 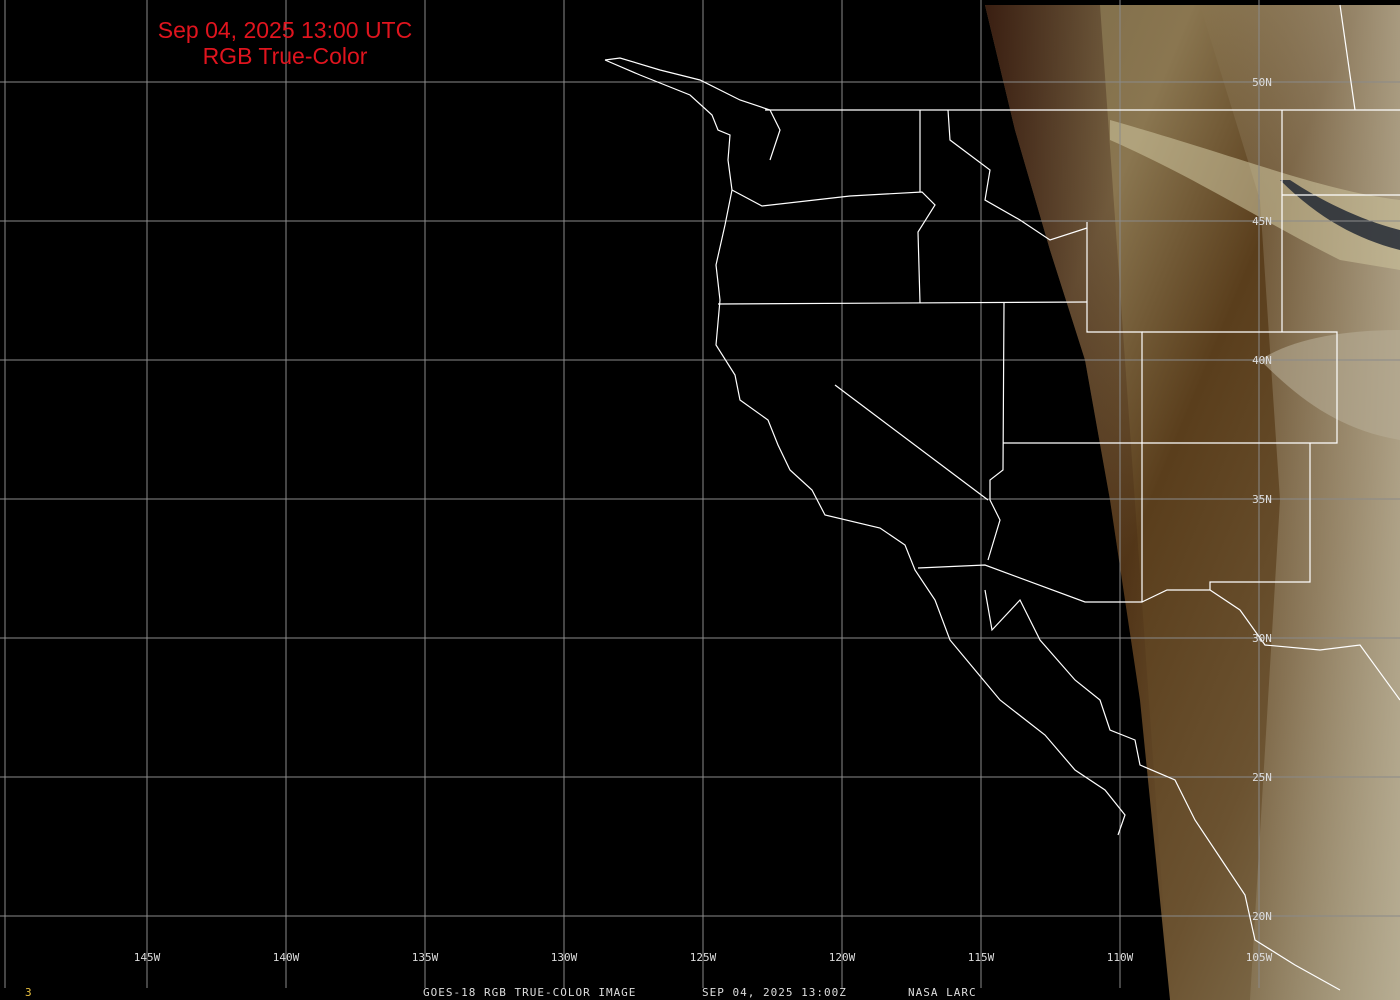 What do you see at coordinates (29, 992) in the screenshot?
I see `frame-number: 3` at bounding box center [29, 992].